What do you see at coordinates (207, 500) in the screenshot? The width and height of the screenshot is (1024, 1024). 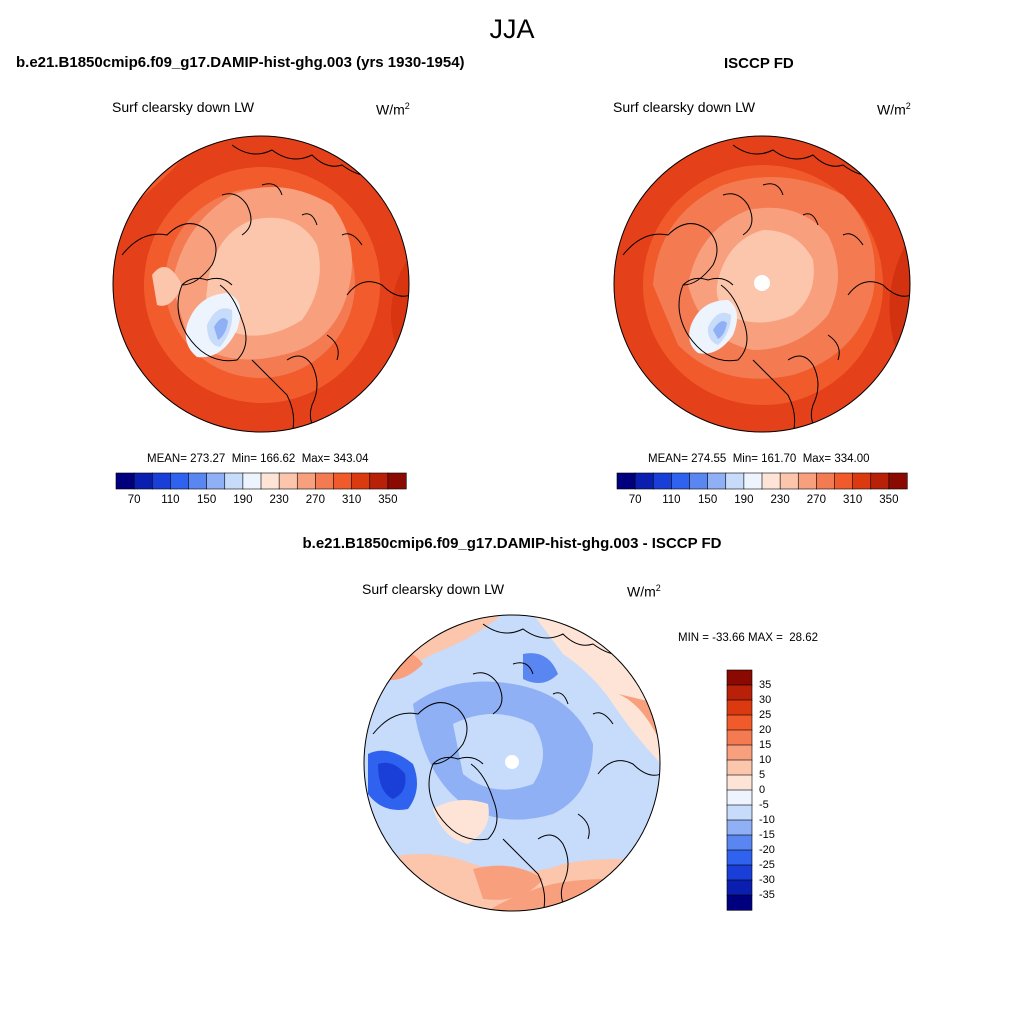 I see `model-colorbar-tick-label: 150` at bounding box center [207, 500].